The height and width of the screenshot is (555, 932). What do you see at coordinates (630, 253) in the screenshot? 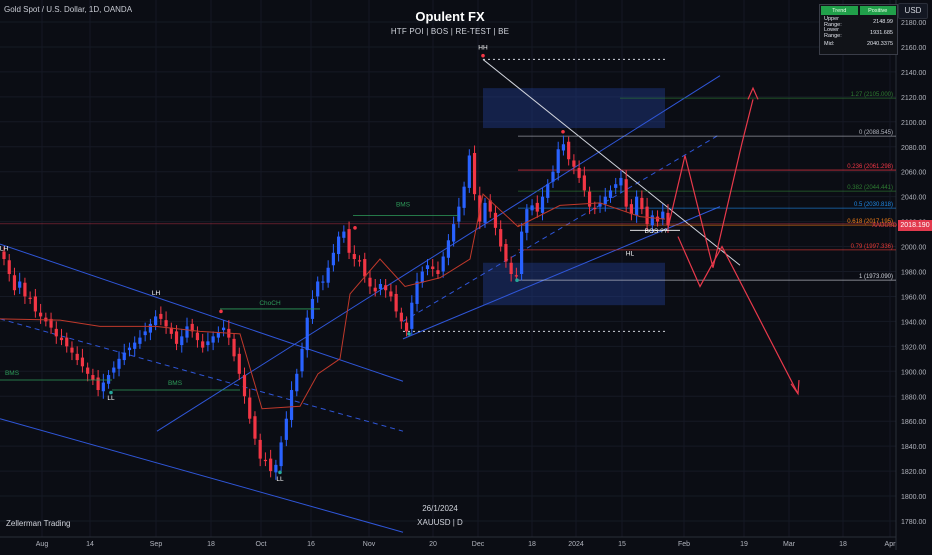
I see `structure-label: HL` at bounding box center [630, 253].